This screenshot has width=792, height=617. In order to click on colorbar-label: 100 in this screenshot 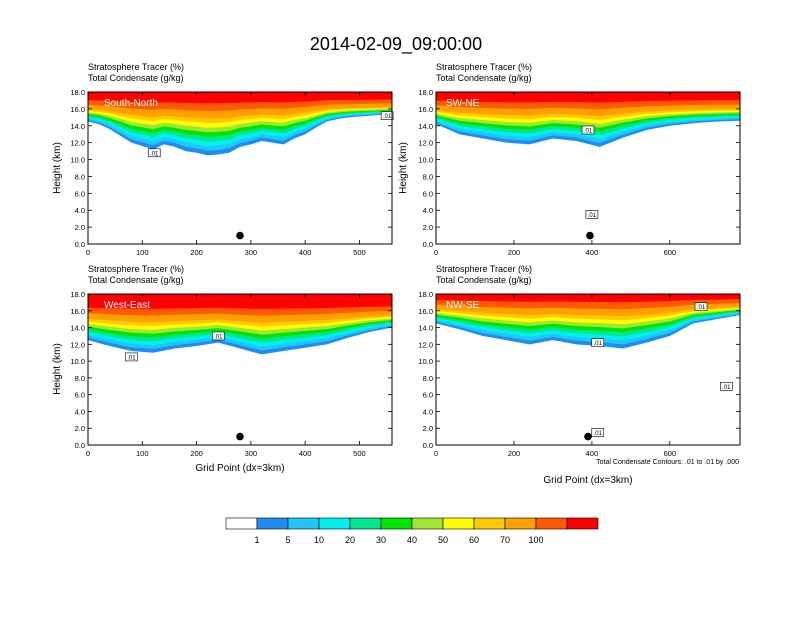, I will do `click(535, 540)`.